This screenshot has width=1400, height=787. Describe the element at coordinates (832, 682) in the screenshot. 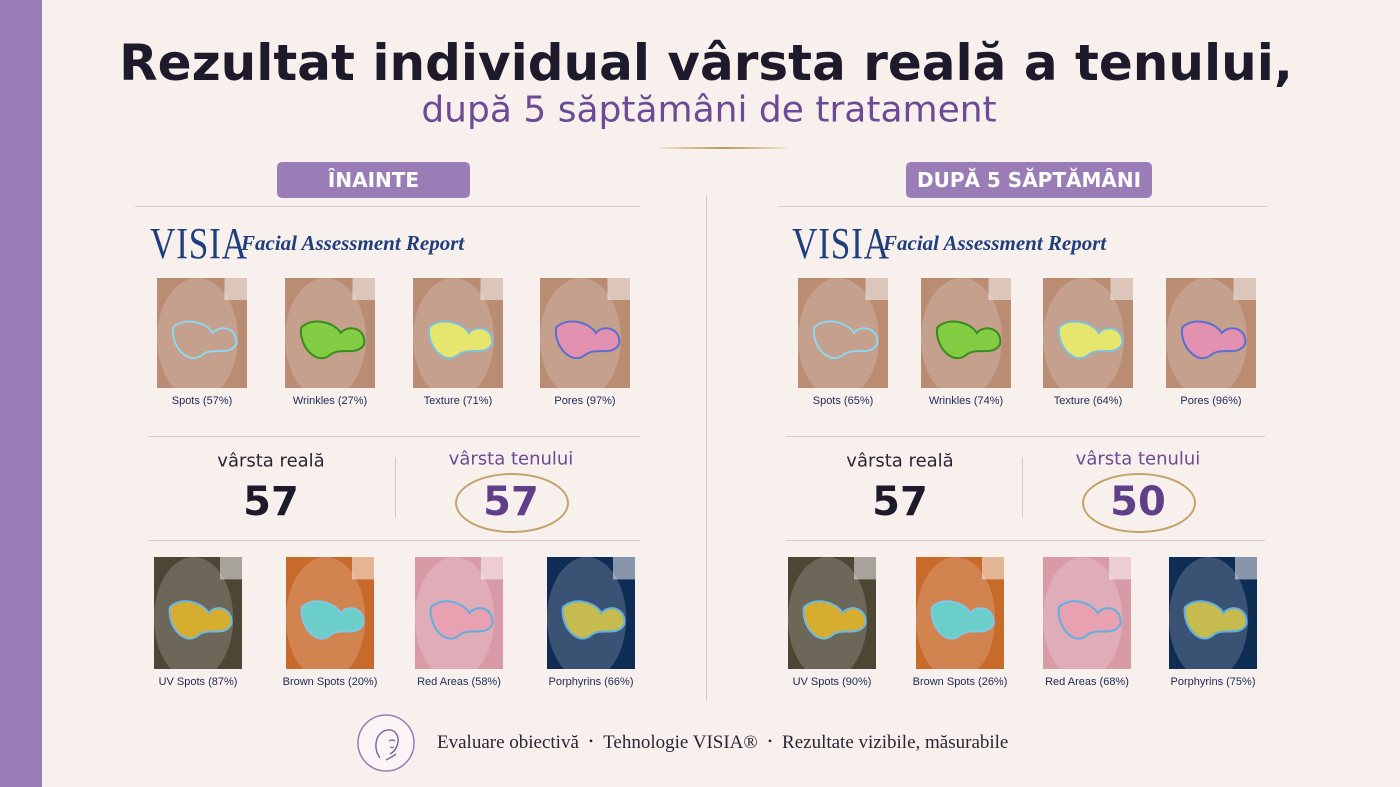

I see `photo-caption: UV Spots (90%)` at that location.